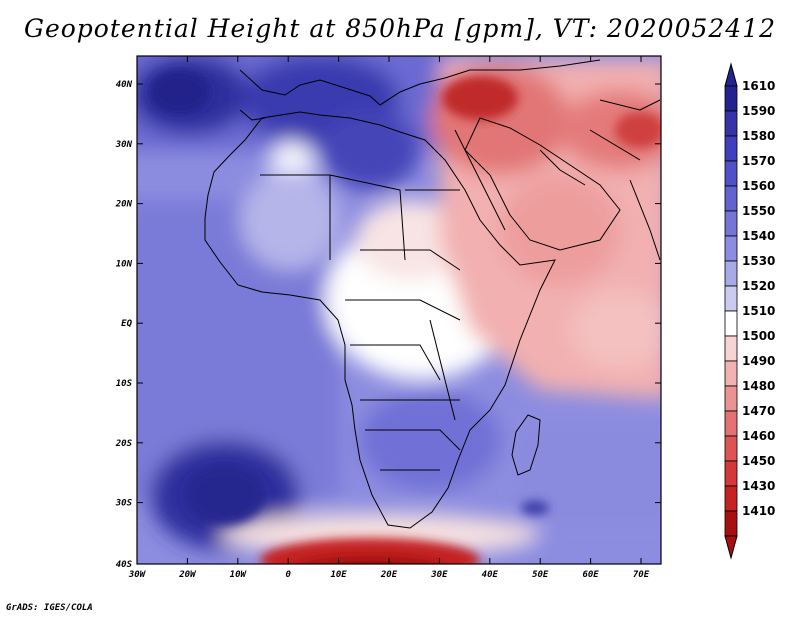 The height and width of the screenshot is (618, 800). What do you see at coordinates (758, 461) in the screenshot?
I see `colorbar-label: 1450` at bounding box center [758, 461].